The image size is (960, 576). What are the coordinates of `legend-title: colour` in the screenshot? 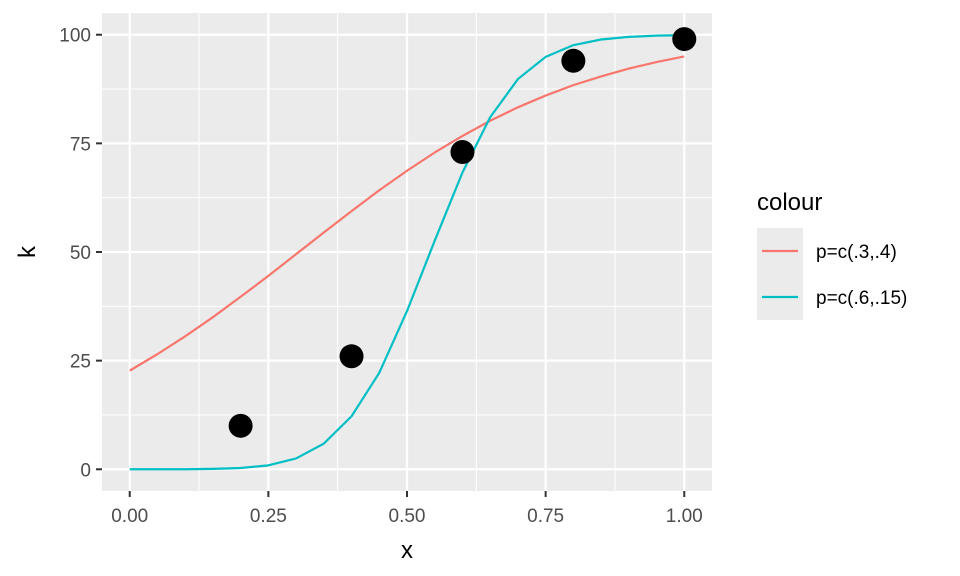 It's located at (789, 202).